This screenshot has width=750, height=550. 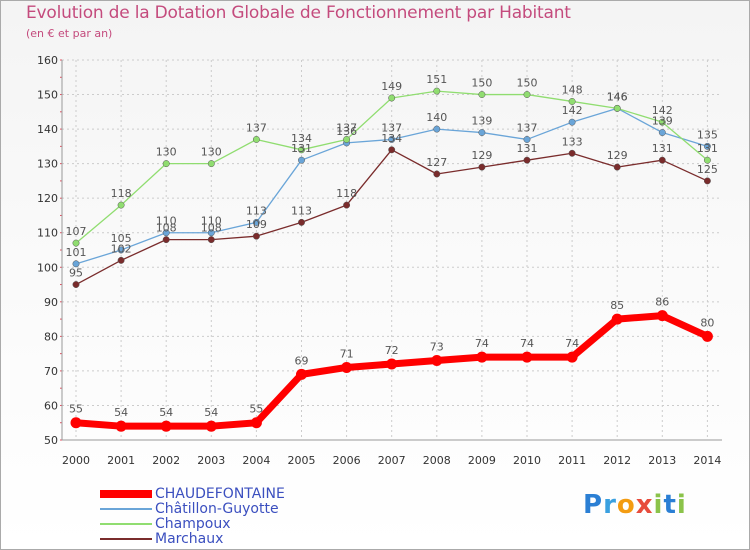 What do you see at coordinates (76, 231) in the screenshot?
I see `data-label: 107` at bounding box center [76, 231].